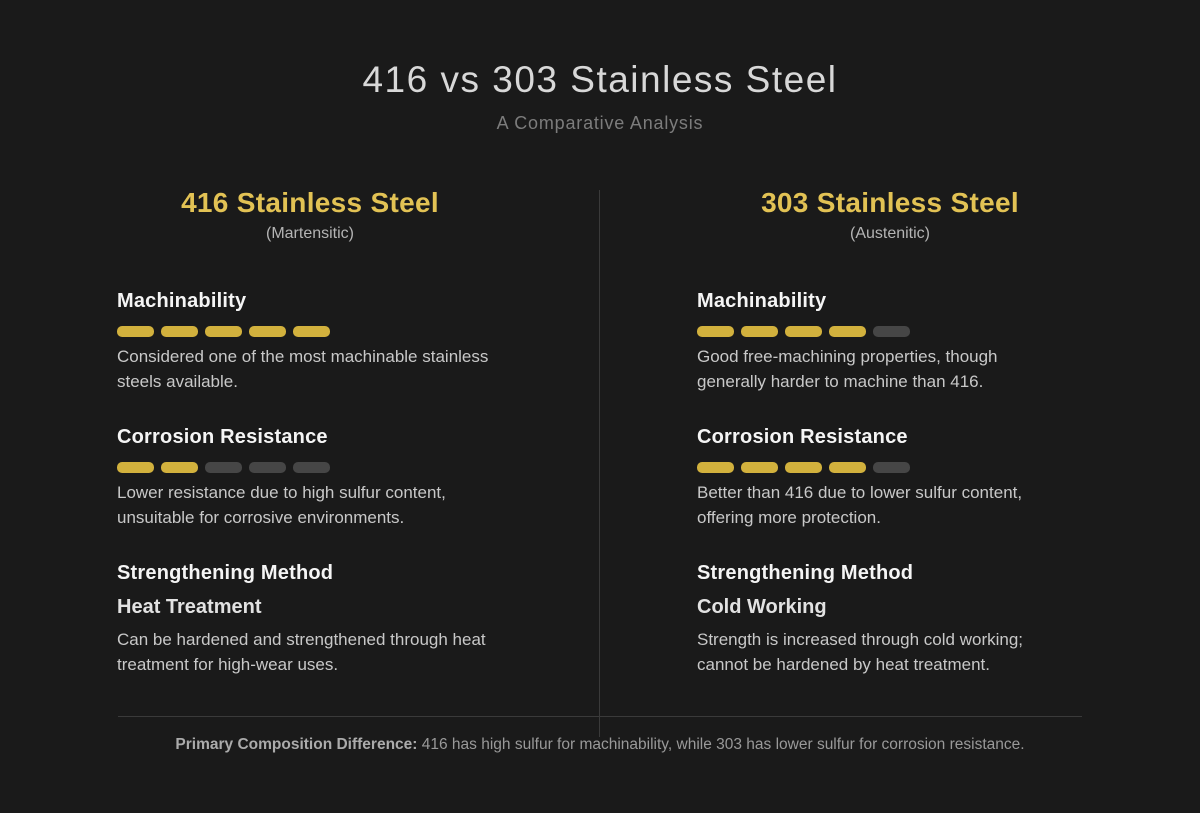 The image size is (1200, 813). What do you see at coordinates (189, 607) in the screenshot?
I see `strengthening-method-value: Heat Treatment` at bounding box center [189, 607].